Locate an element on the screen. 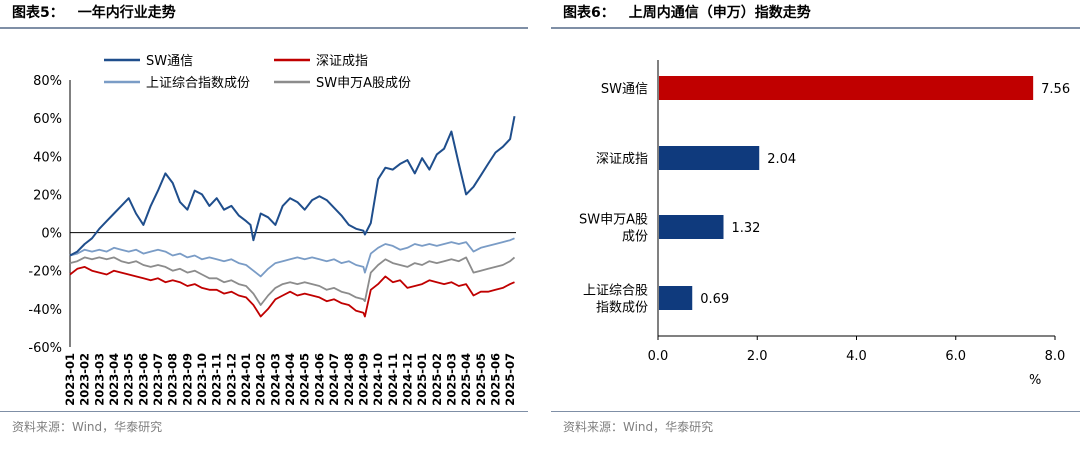 This screenshot has height=467, width=1080. legend-label: SW申万A股成份 is located at coordinates (363, 83).